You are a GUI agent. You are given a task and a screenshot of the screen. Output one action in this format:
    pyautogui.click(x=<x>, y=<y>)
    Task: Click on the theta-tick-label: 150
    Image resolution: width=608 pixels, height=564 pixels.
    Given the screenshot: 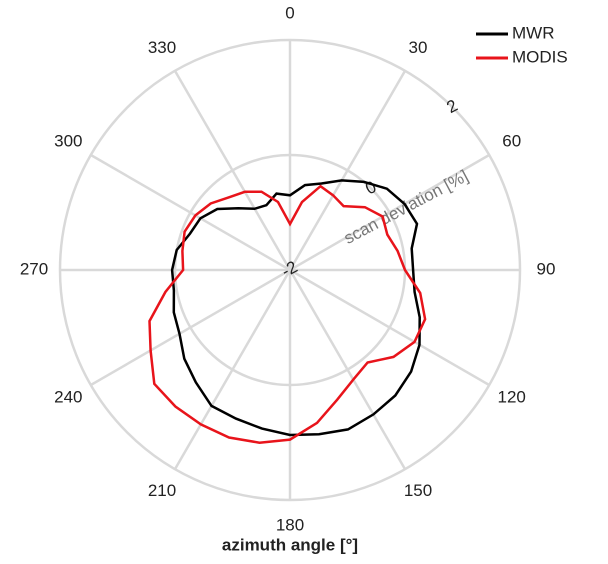 What is the action you would take?
    pyautogui.click(x=418, y=490)
    